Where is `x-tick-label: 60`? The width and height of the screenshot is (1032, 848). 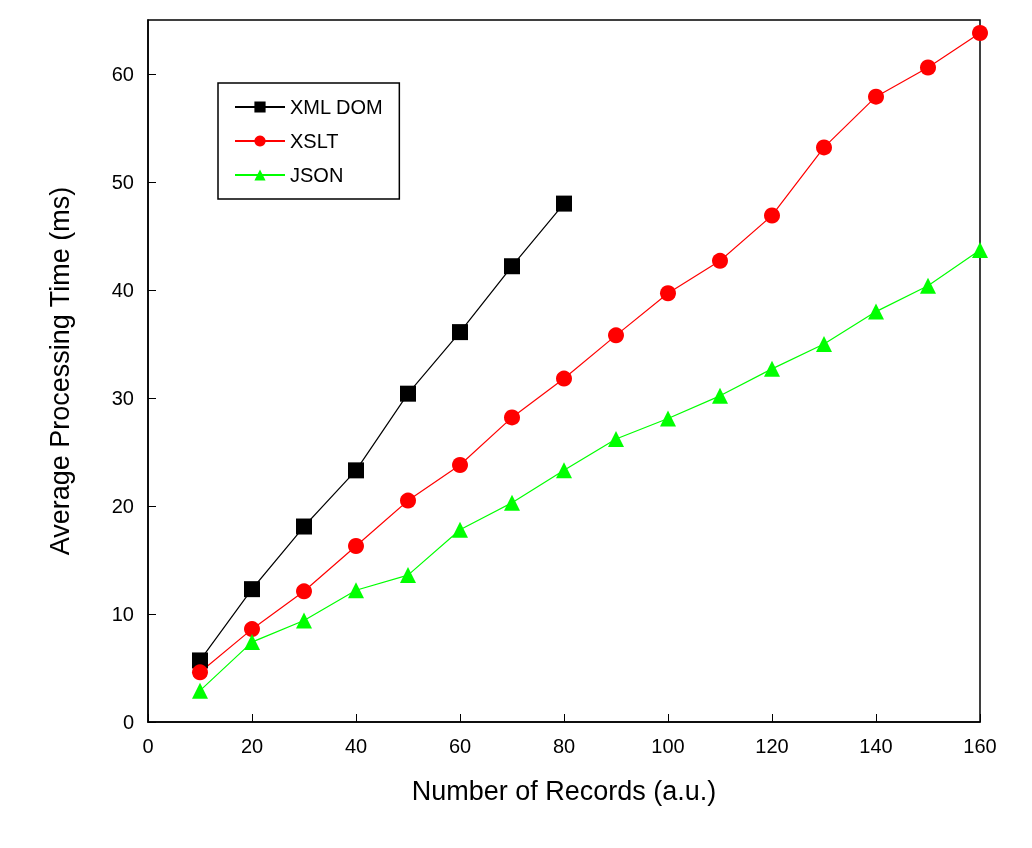 x-tick-label: 60 is located at coordinates (460, 746).